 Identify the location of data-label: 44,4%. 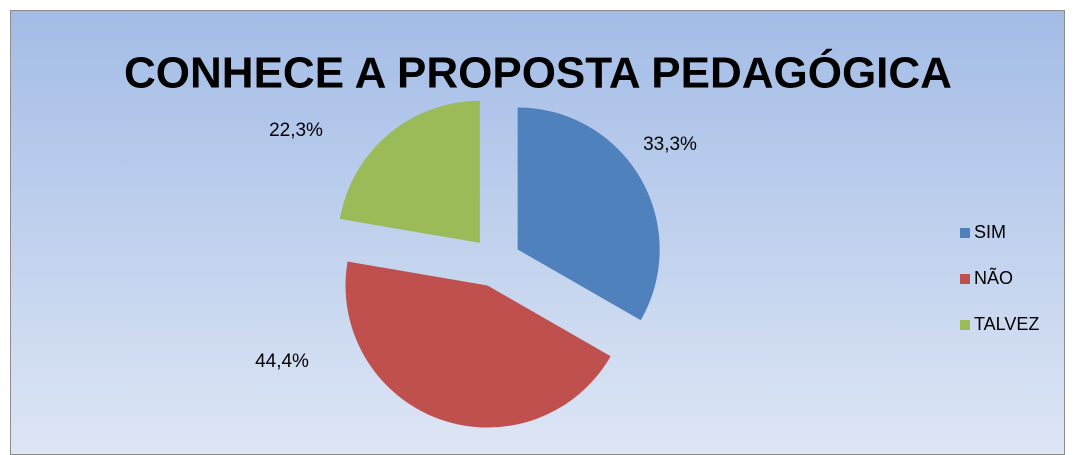
(282, 361).